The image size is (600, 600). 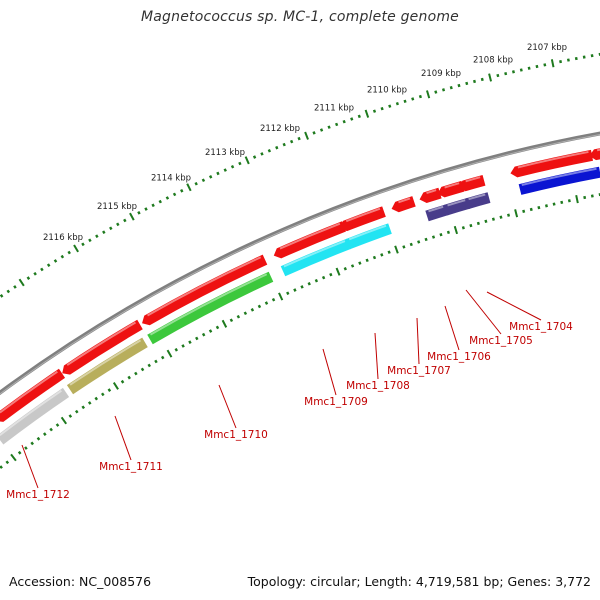 I want to click on gene-label: Mmc1_1711, so click(x=131, y=467).